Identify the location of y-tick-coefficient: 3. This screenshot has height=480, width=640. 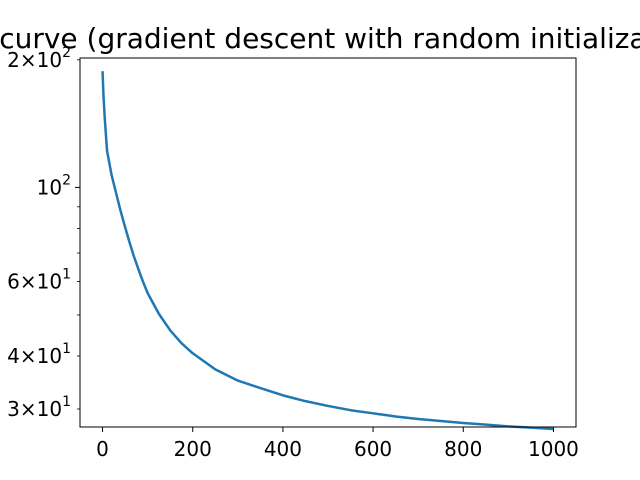
(13, 409).